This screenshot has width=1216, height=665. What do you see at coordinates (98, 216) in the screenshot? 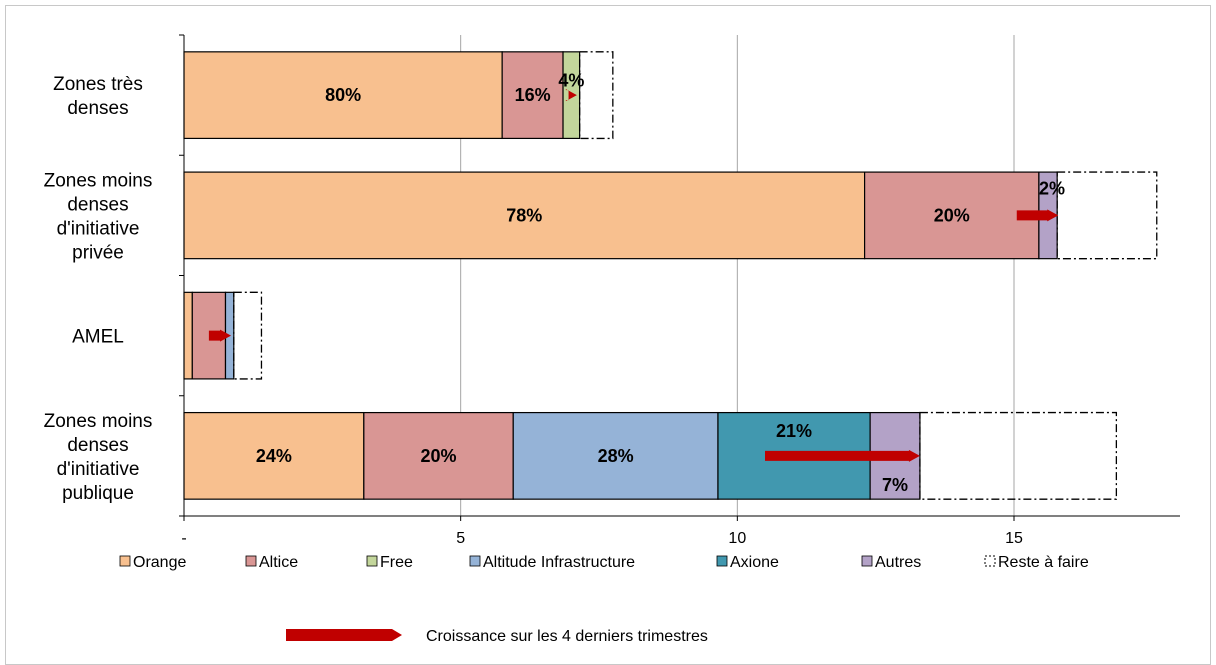
I see `category-label: Zones moins denses d'initiative privée` at bounding box center [98, 216].